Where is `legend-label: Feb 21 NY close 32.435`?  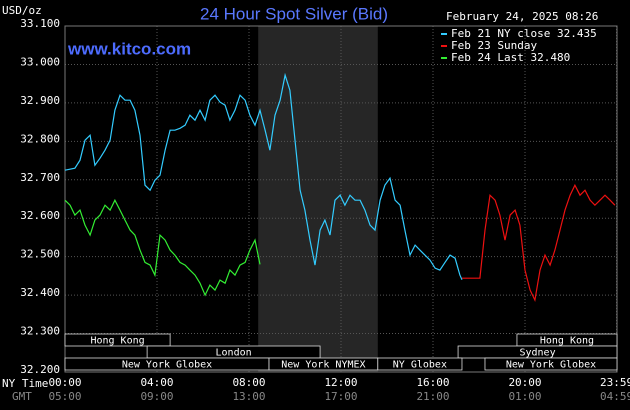 legend-label: Feb 21 NY close 32.435 is located at coordinates (524, 33).